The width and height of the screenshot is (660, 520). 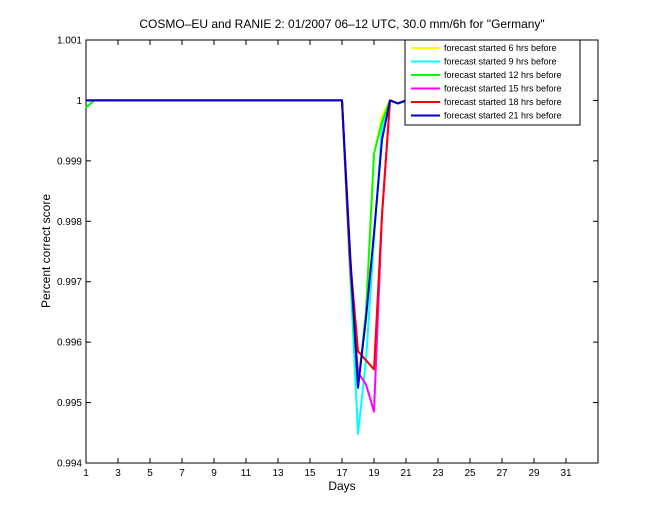 What do you see at coordinates (503, 116) in the screenshot?
I see `legend-label: forecast started 21 hrs before` at bounding box center [503, 116].